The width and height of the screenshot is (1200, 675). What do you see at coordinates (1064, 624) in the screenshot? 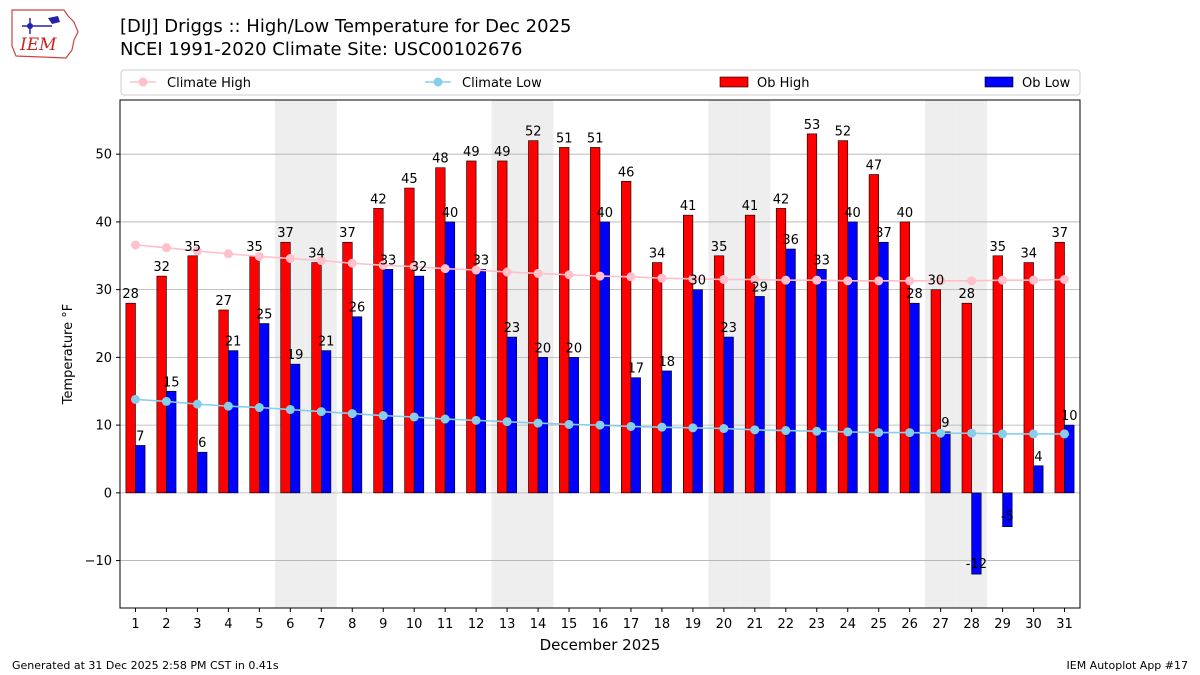
I see `x-tick-label: 31` at bounding box center [1064, 624].